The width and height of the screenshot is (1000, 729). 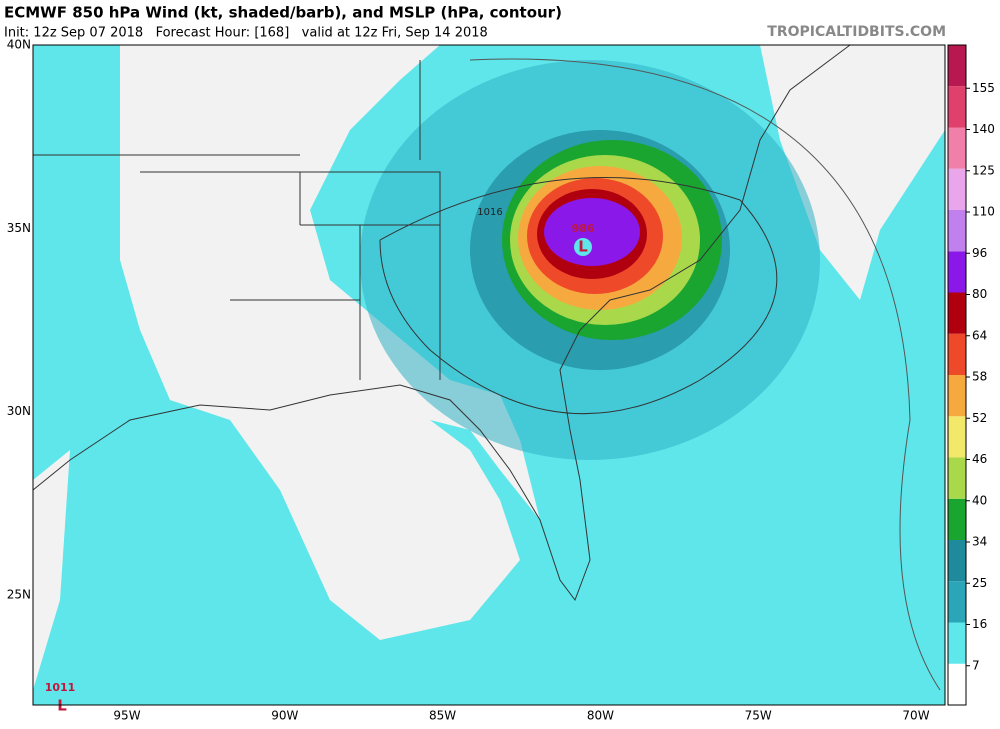 I want to click on colorbar-label: 52, so click(x=979, y=418).